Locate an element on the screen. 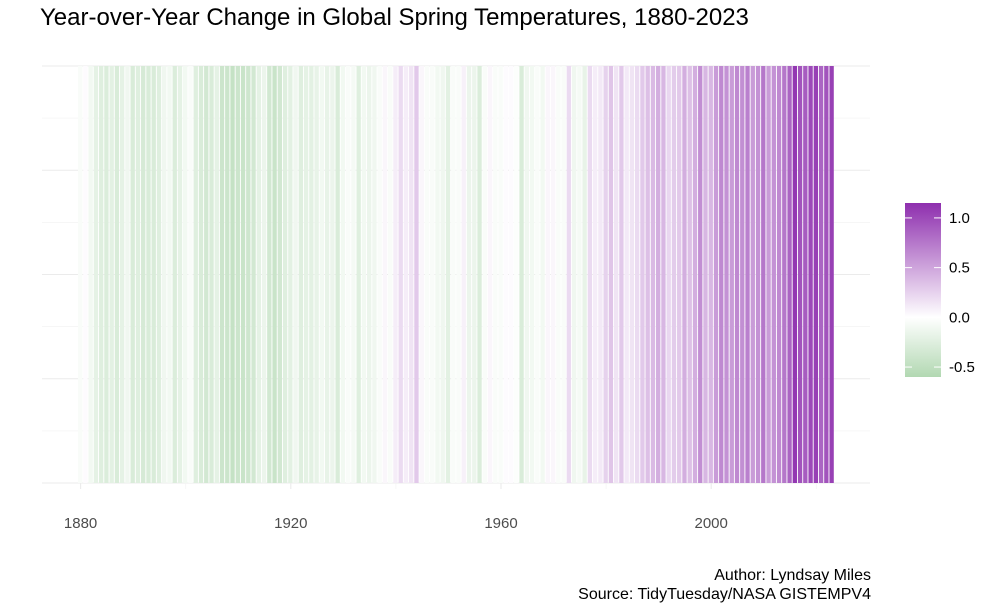 This screenshot has height=616, width=1003. stripe-2005 is located at coordinates (737, 274).